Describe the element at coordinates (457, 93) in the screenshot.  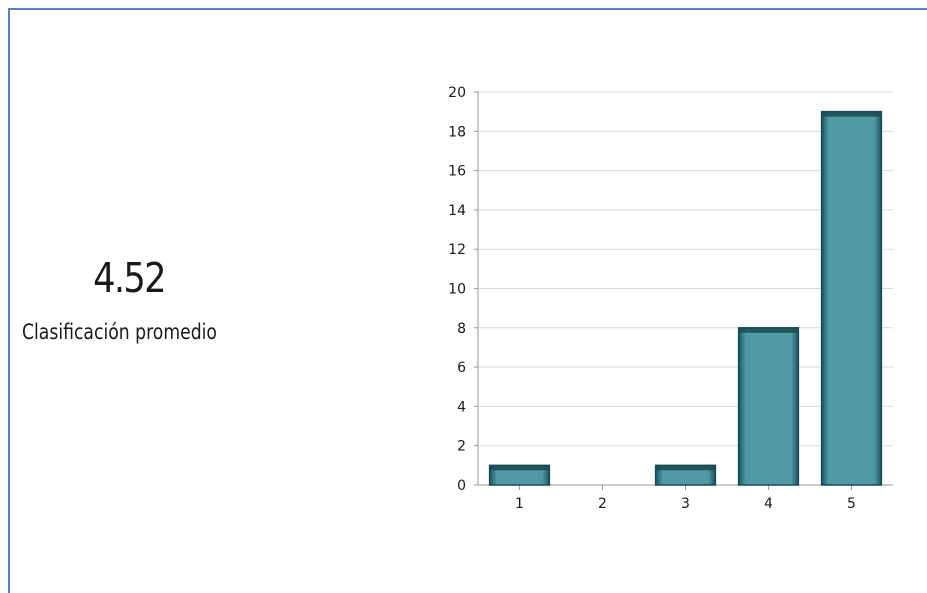
I see `y-tick-label: 20` at that location.